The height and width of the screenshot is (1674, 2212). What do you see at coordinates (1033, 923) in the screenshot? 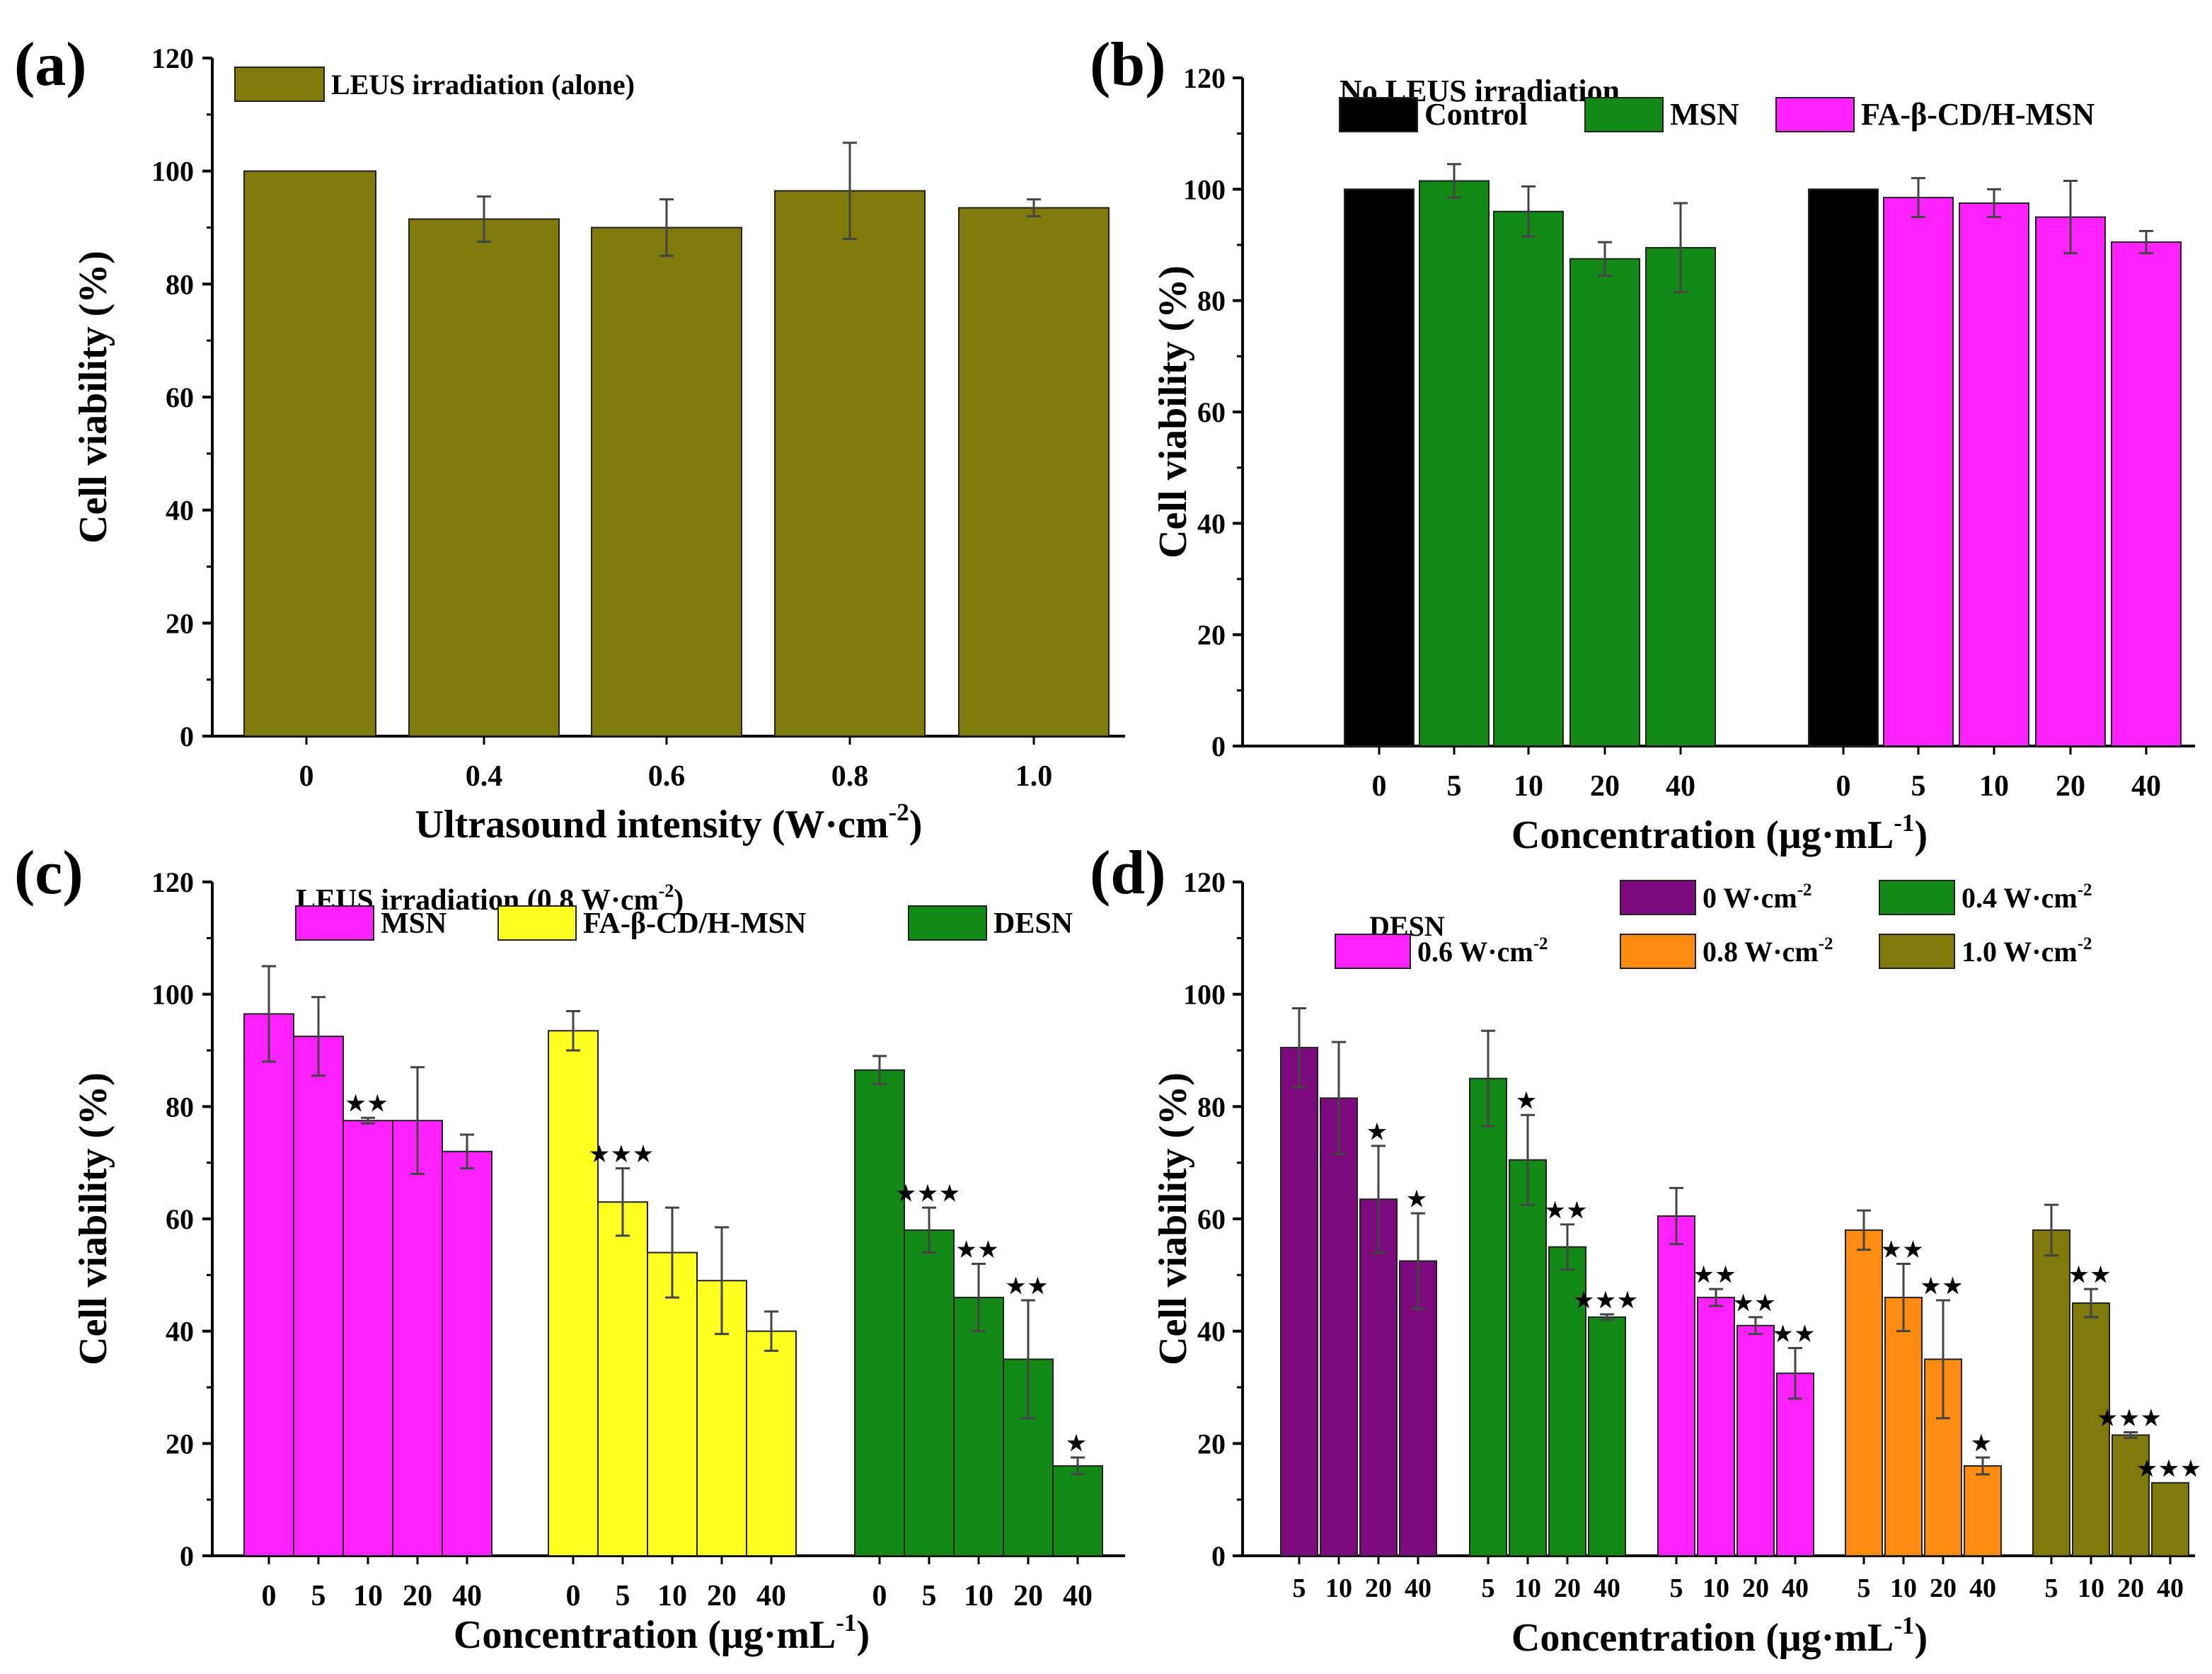
I see `legend-label: DESN` at bounding box center [1033, 923].